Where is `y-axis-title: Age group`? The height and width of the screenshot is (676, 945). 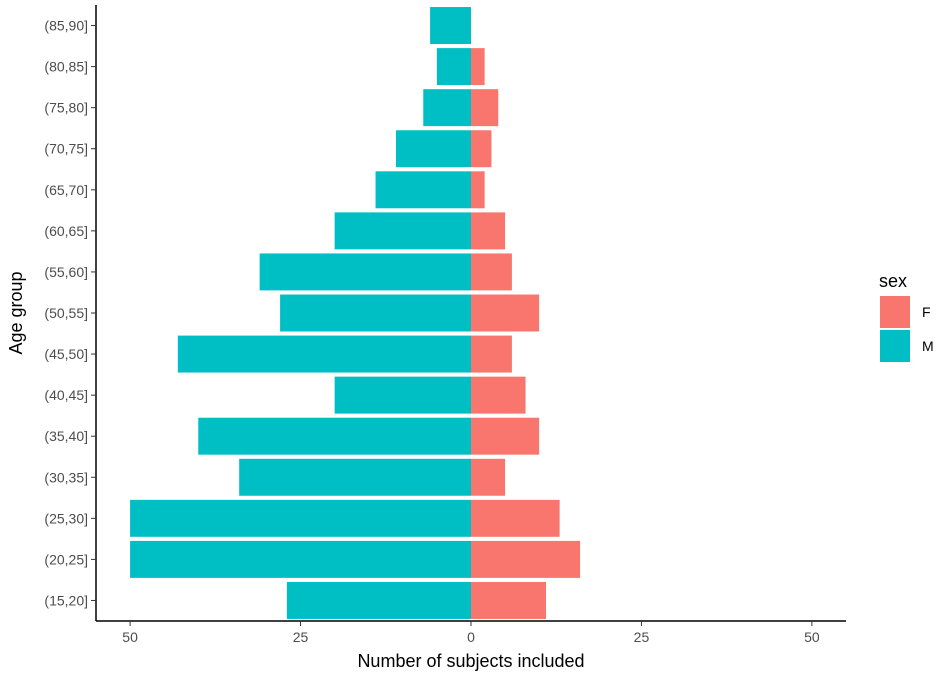 y-axis-title: Age group is located at coordinates (16, 312).